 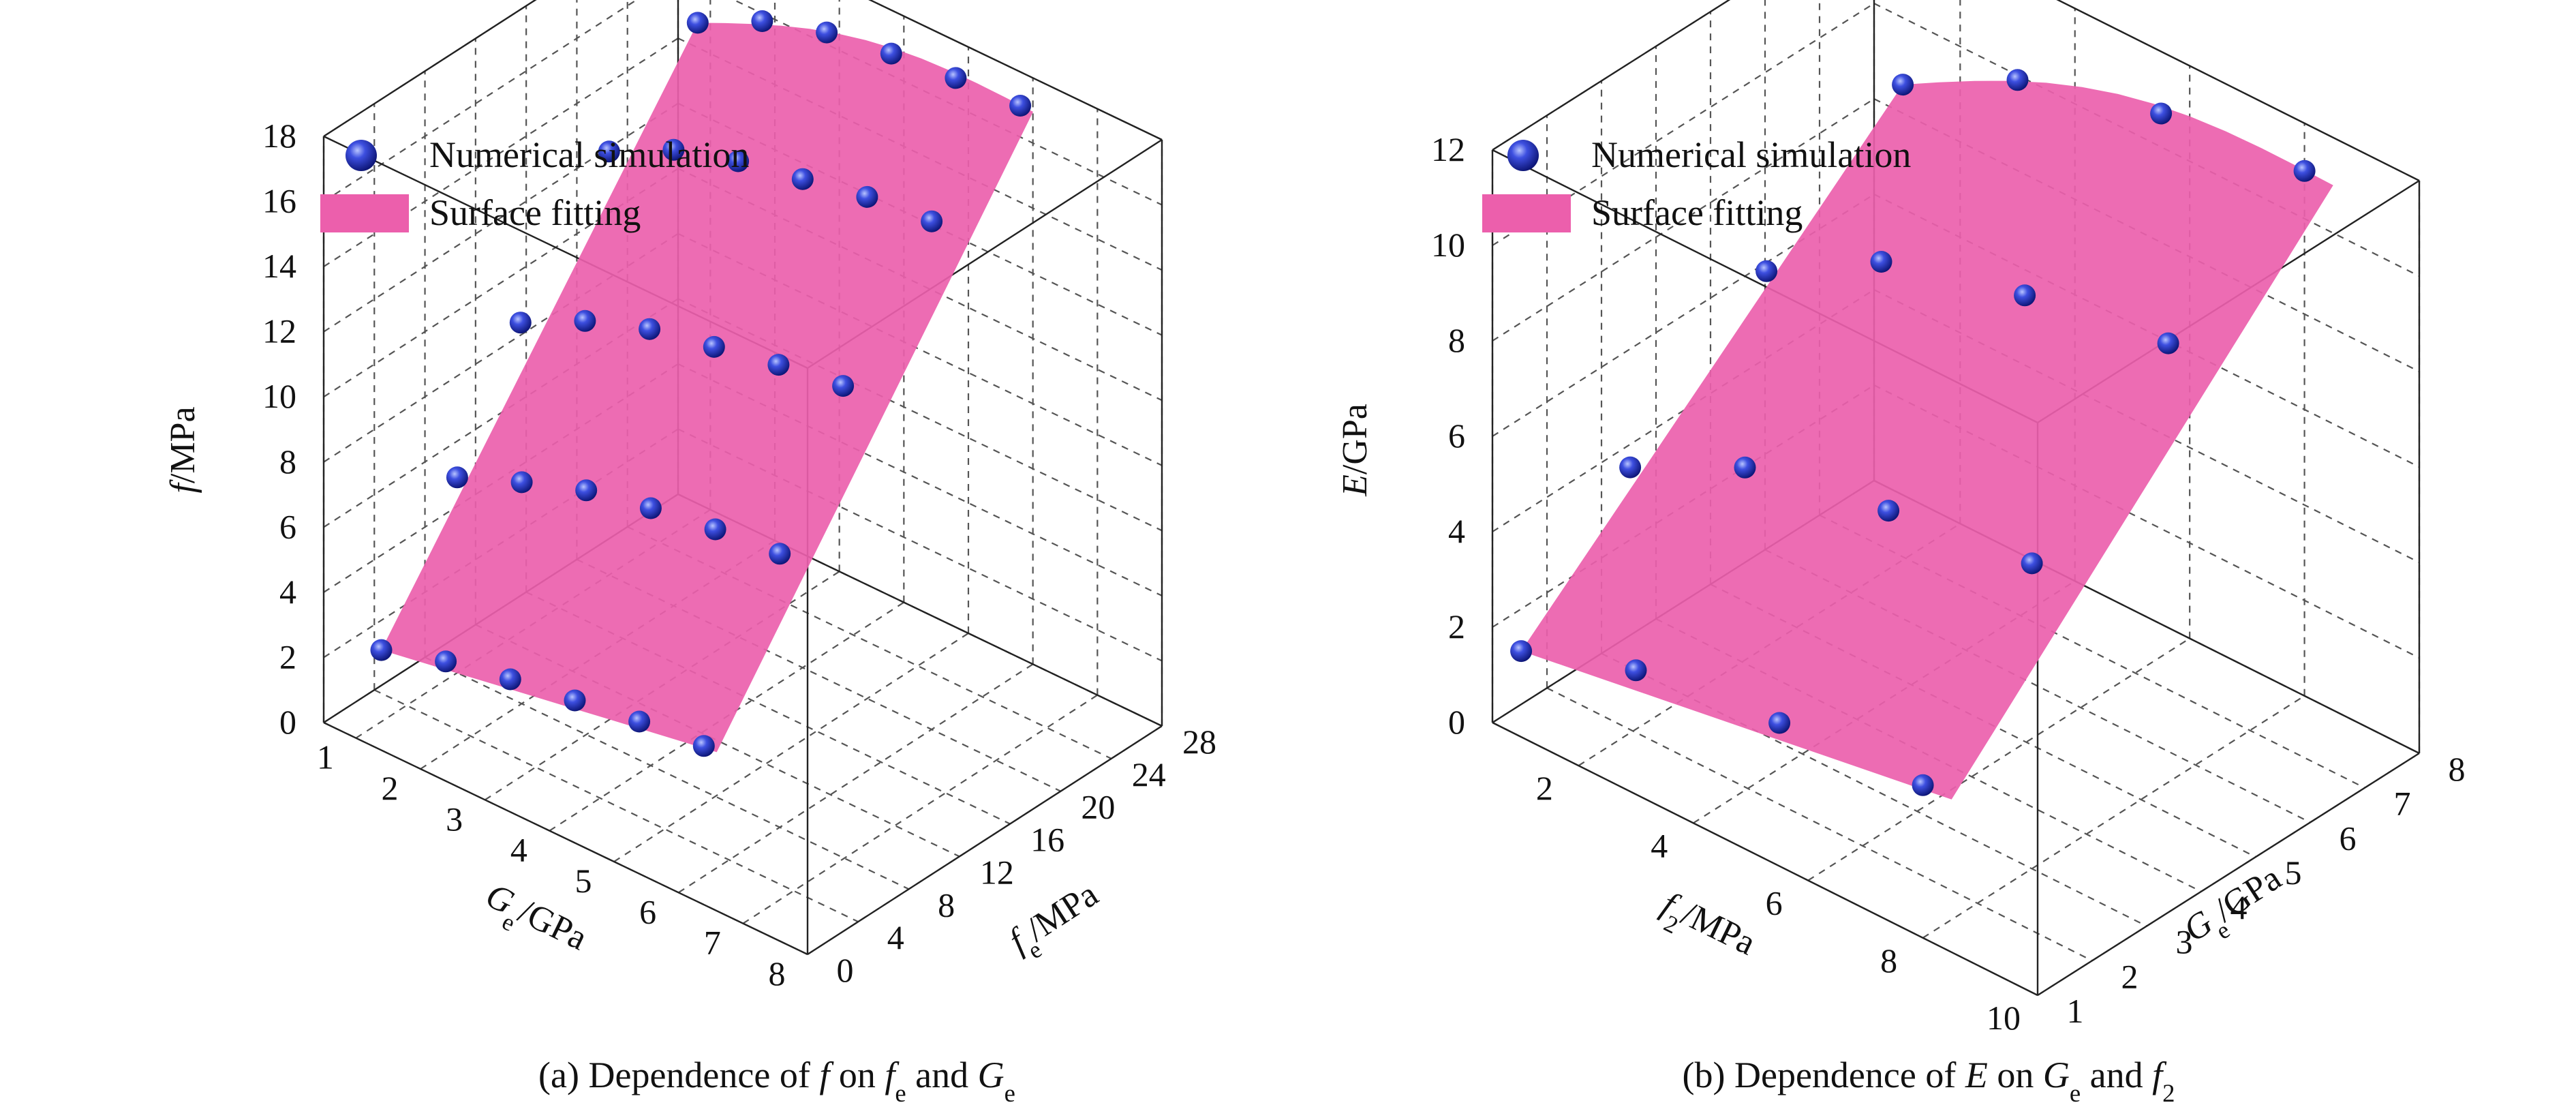 What do you see at coordinates (2239, 907) in the screenshot?
I see `y-tick-label: 4` at bounding box center [2239, 907].